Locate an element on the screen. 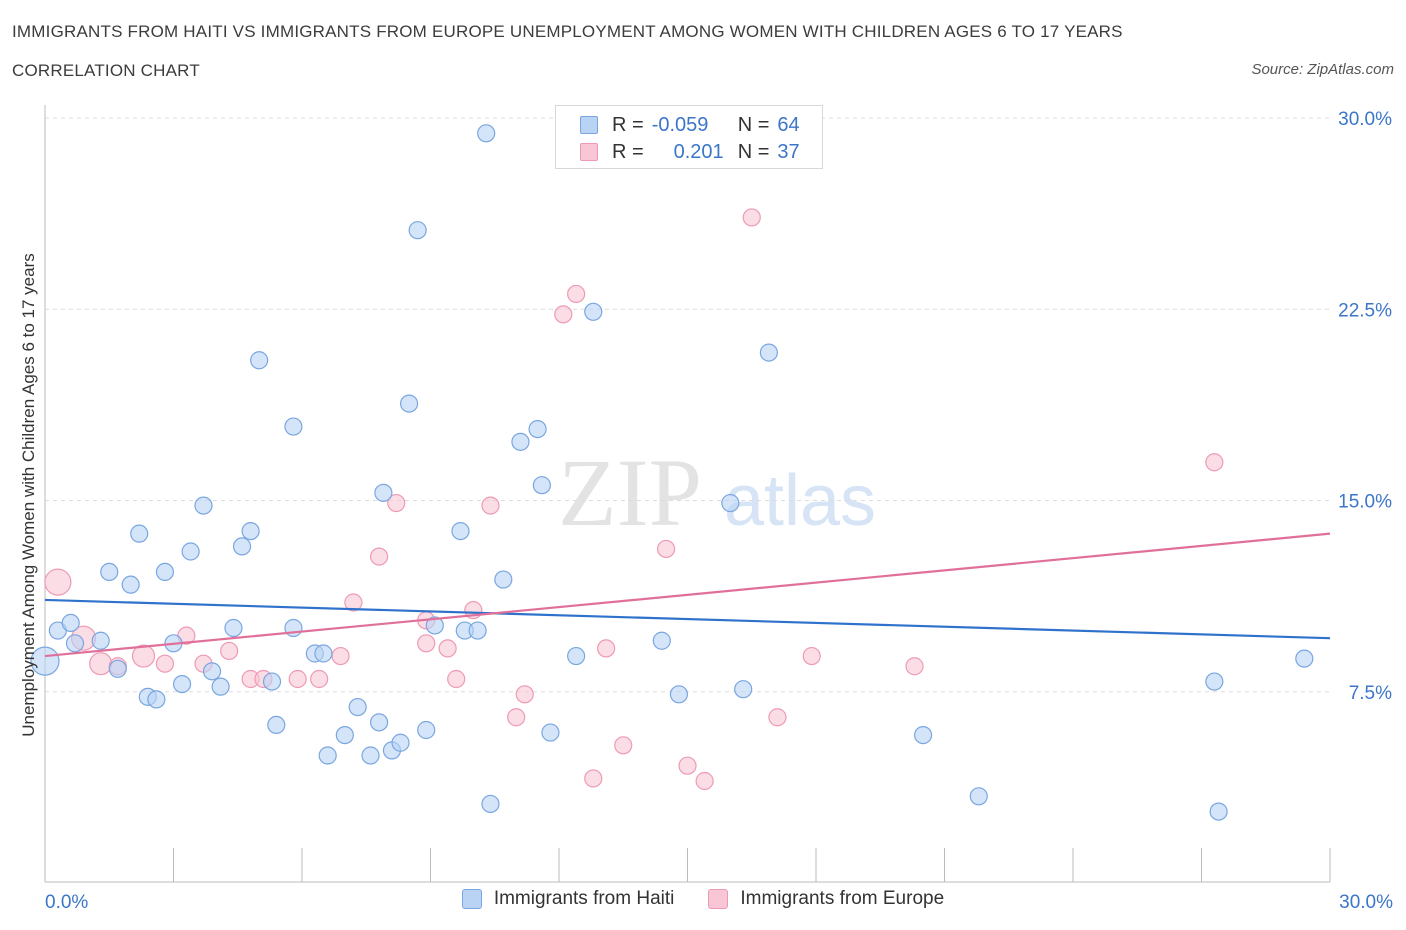 Image resolution: width=1406 pixels, height=930 pixels. haiti-swatch is located at coordinates (589, 125).